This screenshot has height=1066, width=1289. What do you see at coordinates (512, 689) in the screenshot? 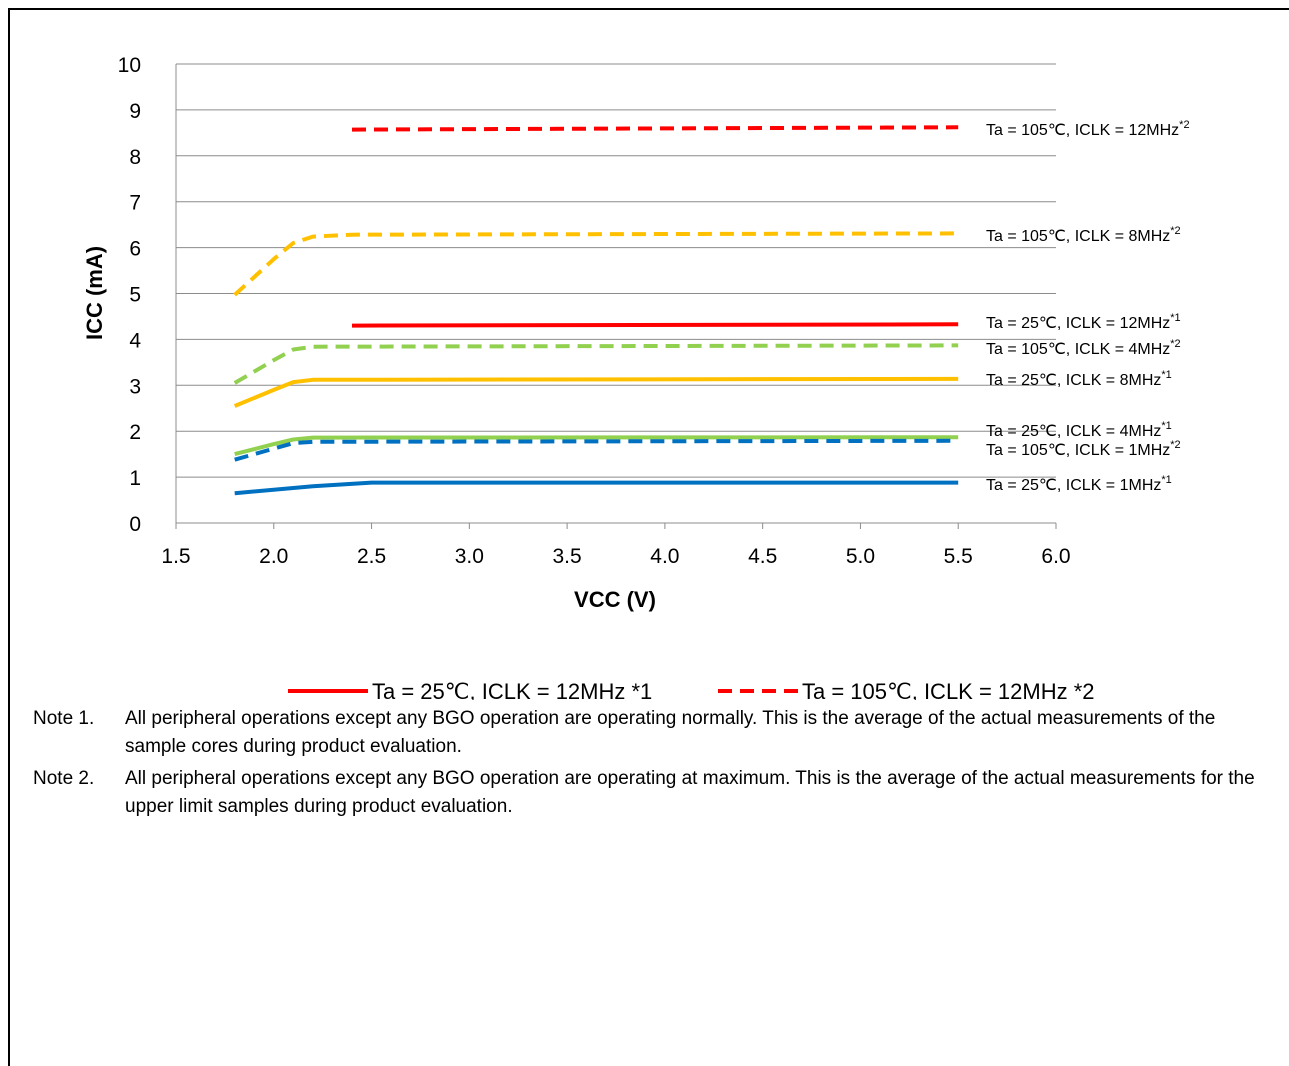
I see `legend-label: Ta = 25℃, ICLK = 12MHz *1` at bounding box center [512, 689].